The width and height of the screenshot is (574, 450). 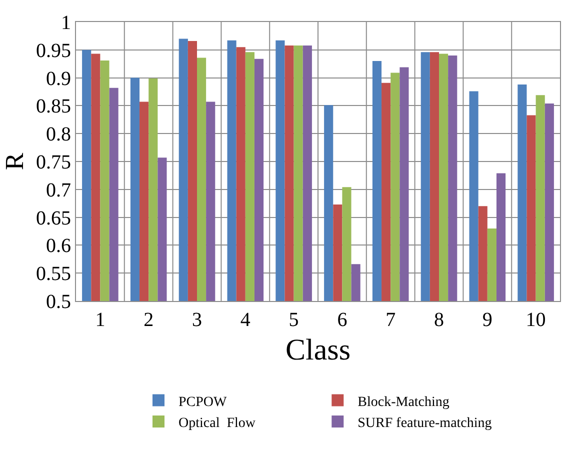 What do you see at coordinates (293, 320) in the screenshot?
I see `x-tick-label: 5` at bounding box center [293, 320].